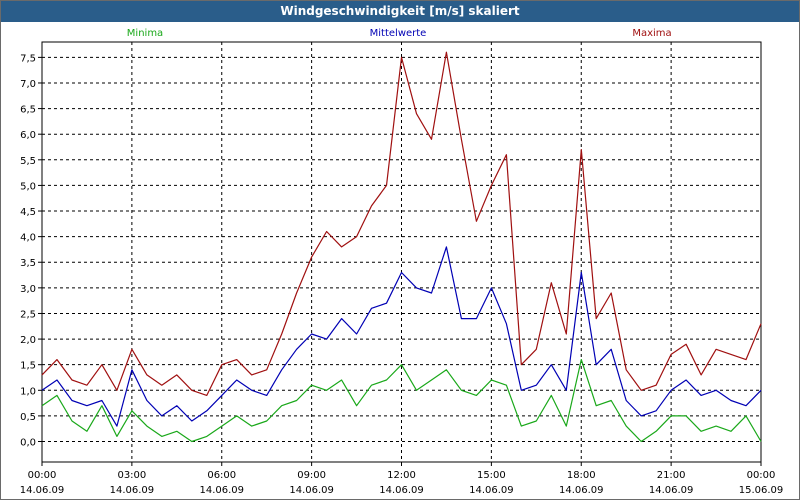 The width and height of the screenshot is (800, 500). Describe the element at coordinates (311, 475) in the screenshot. I see `x-tick-time: 09:00` at that location.